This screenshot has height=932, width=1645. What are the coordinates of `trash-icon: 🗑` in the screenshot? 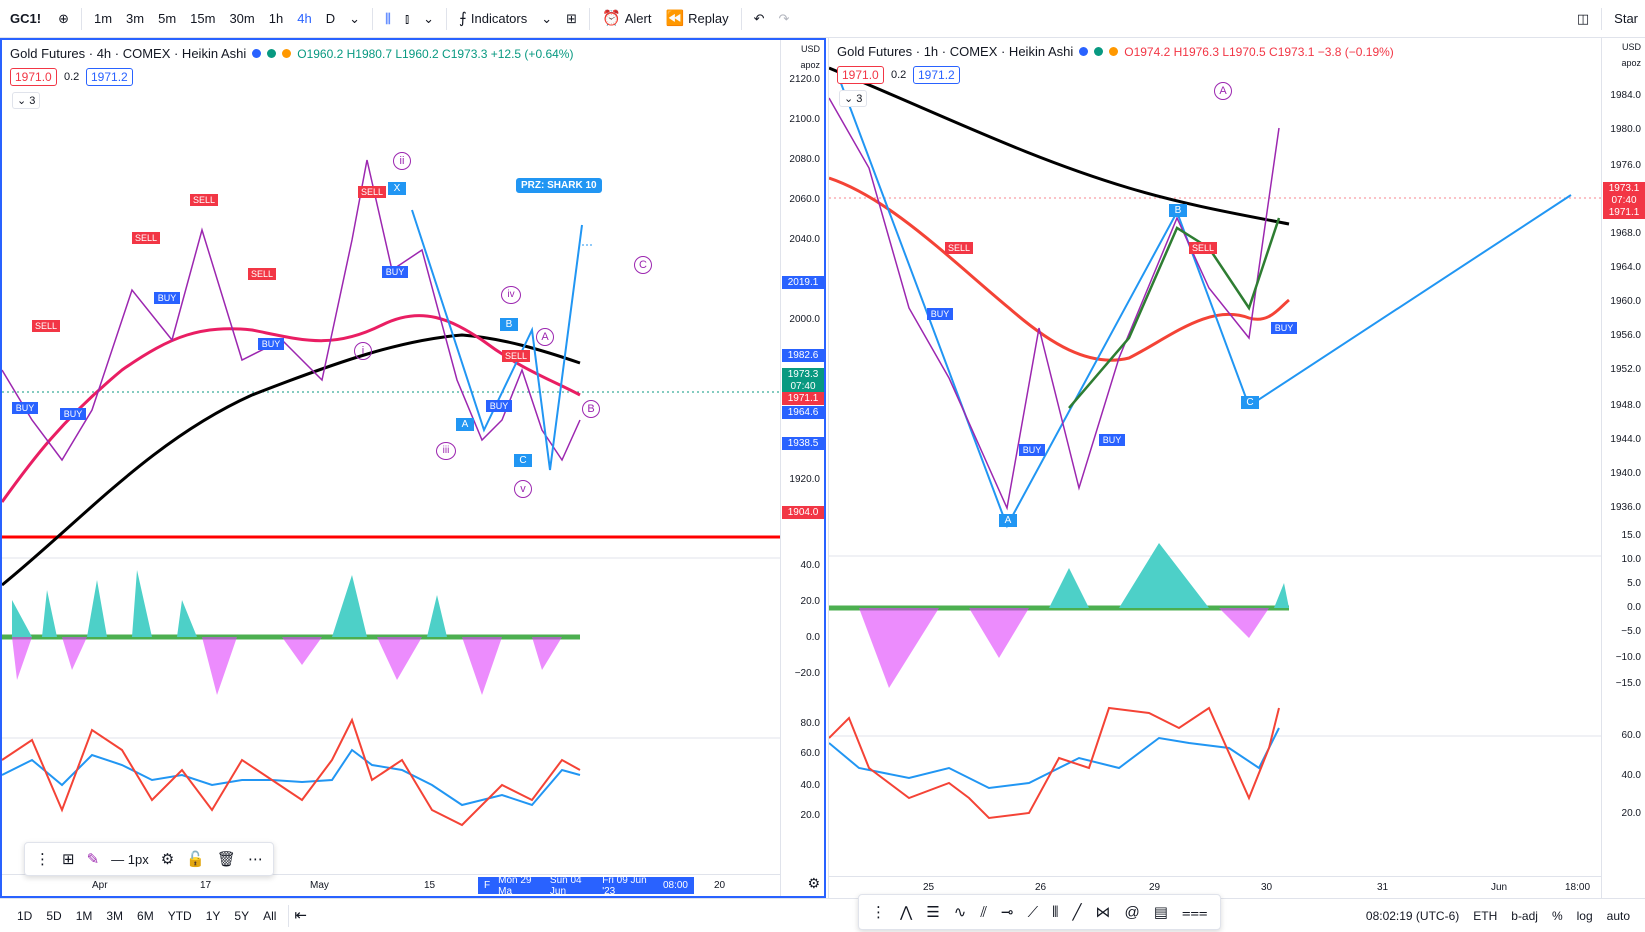 It's located at (226, 859).